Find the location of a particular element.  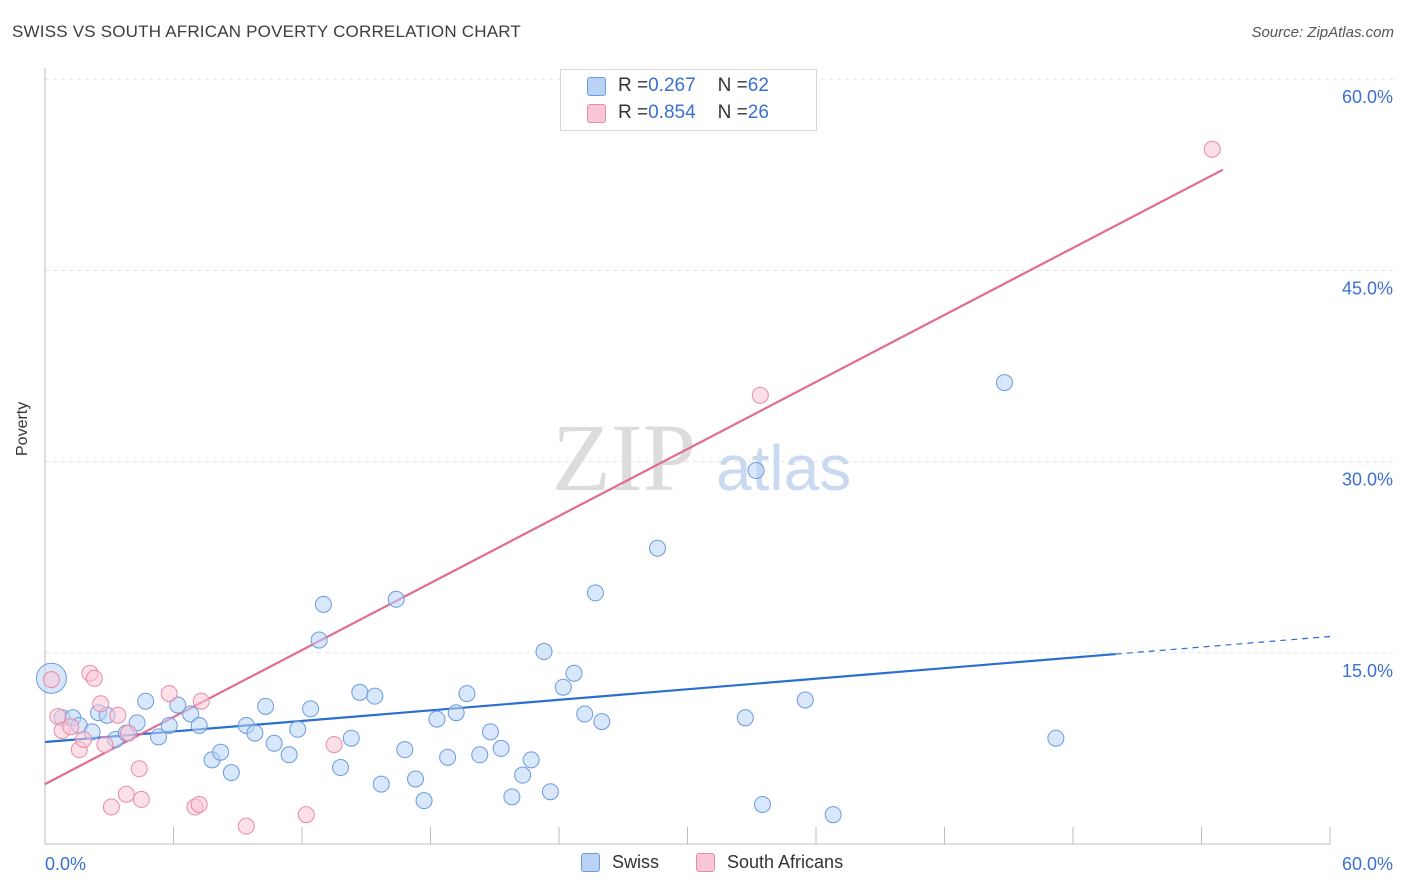

legend-label: South Africans is located at coordinates (785, 862).